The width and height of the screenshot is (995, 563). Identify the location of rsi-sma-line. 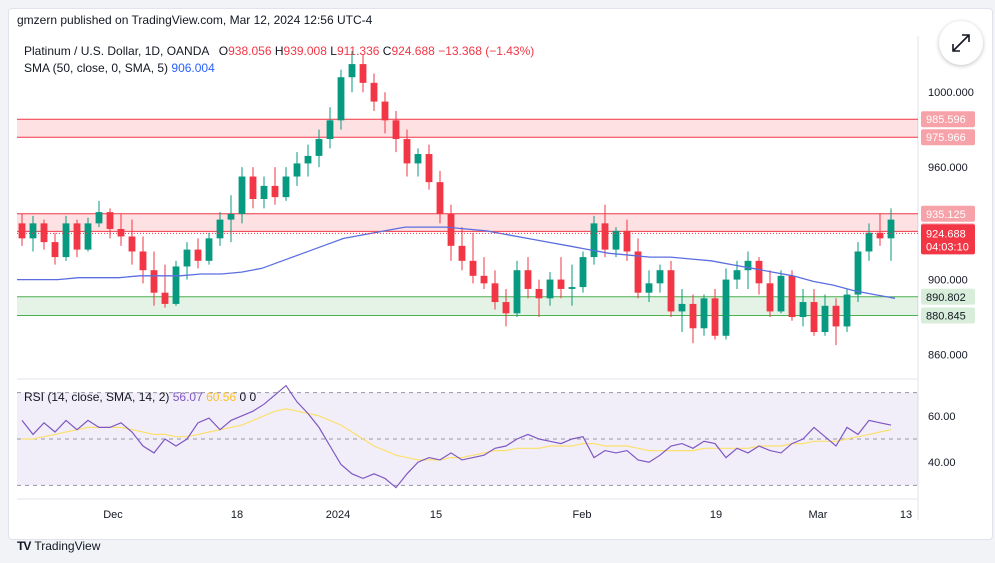
(457, 434).